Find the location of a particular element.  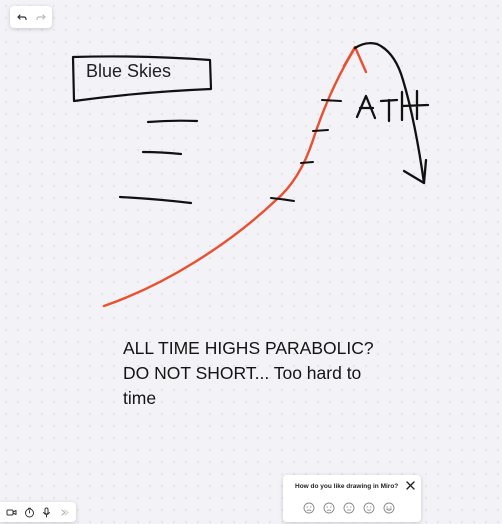

note-line: ALL TIME HIGHS PARABOLIC? is located at coordinates (248, 348).